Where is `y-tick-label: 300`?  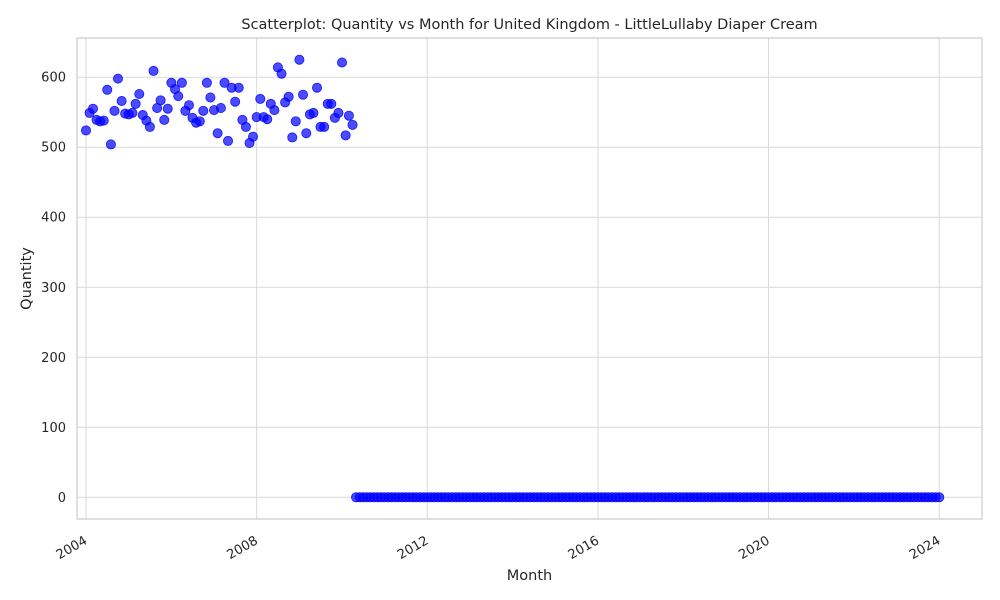 y-tick-label: 300 is located at coordinates (53, 288).